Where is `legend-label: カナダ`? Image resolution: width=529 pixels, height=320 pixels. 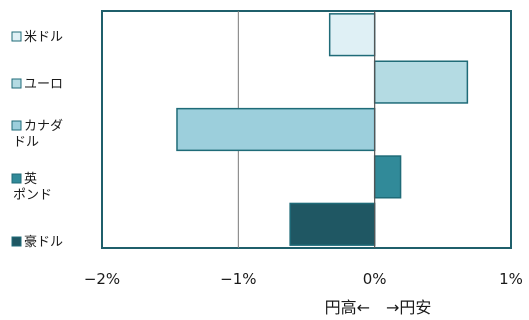 legend-label: カナダ is located at coordinates (43, 126).